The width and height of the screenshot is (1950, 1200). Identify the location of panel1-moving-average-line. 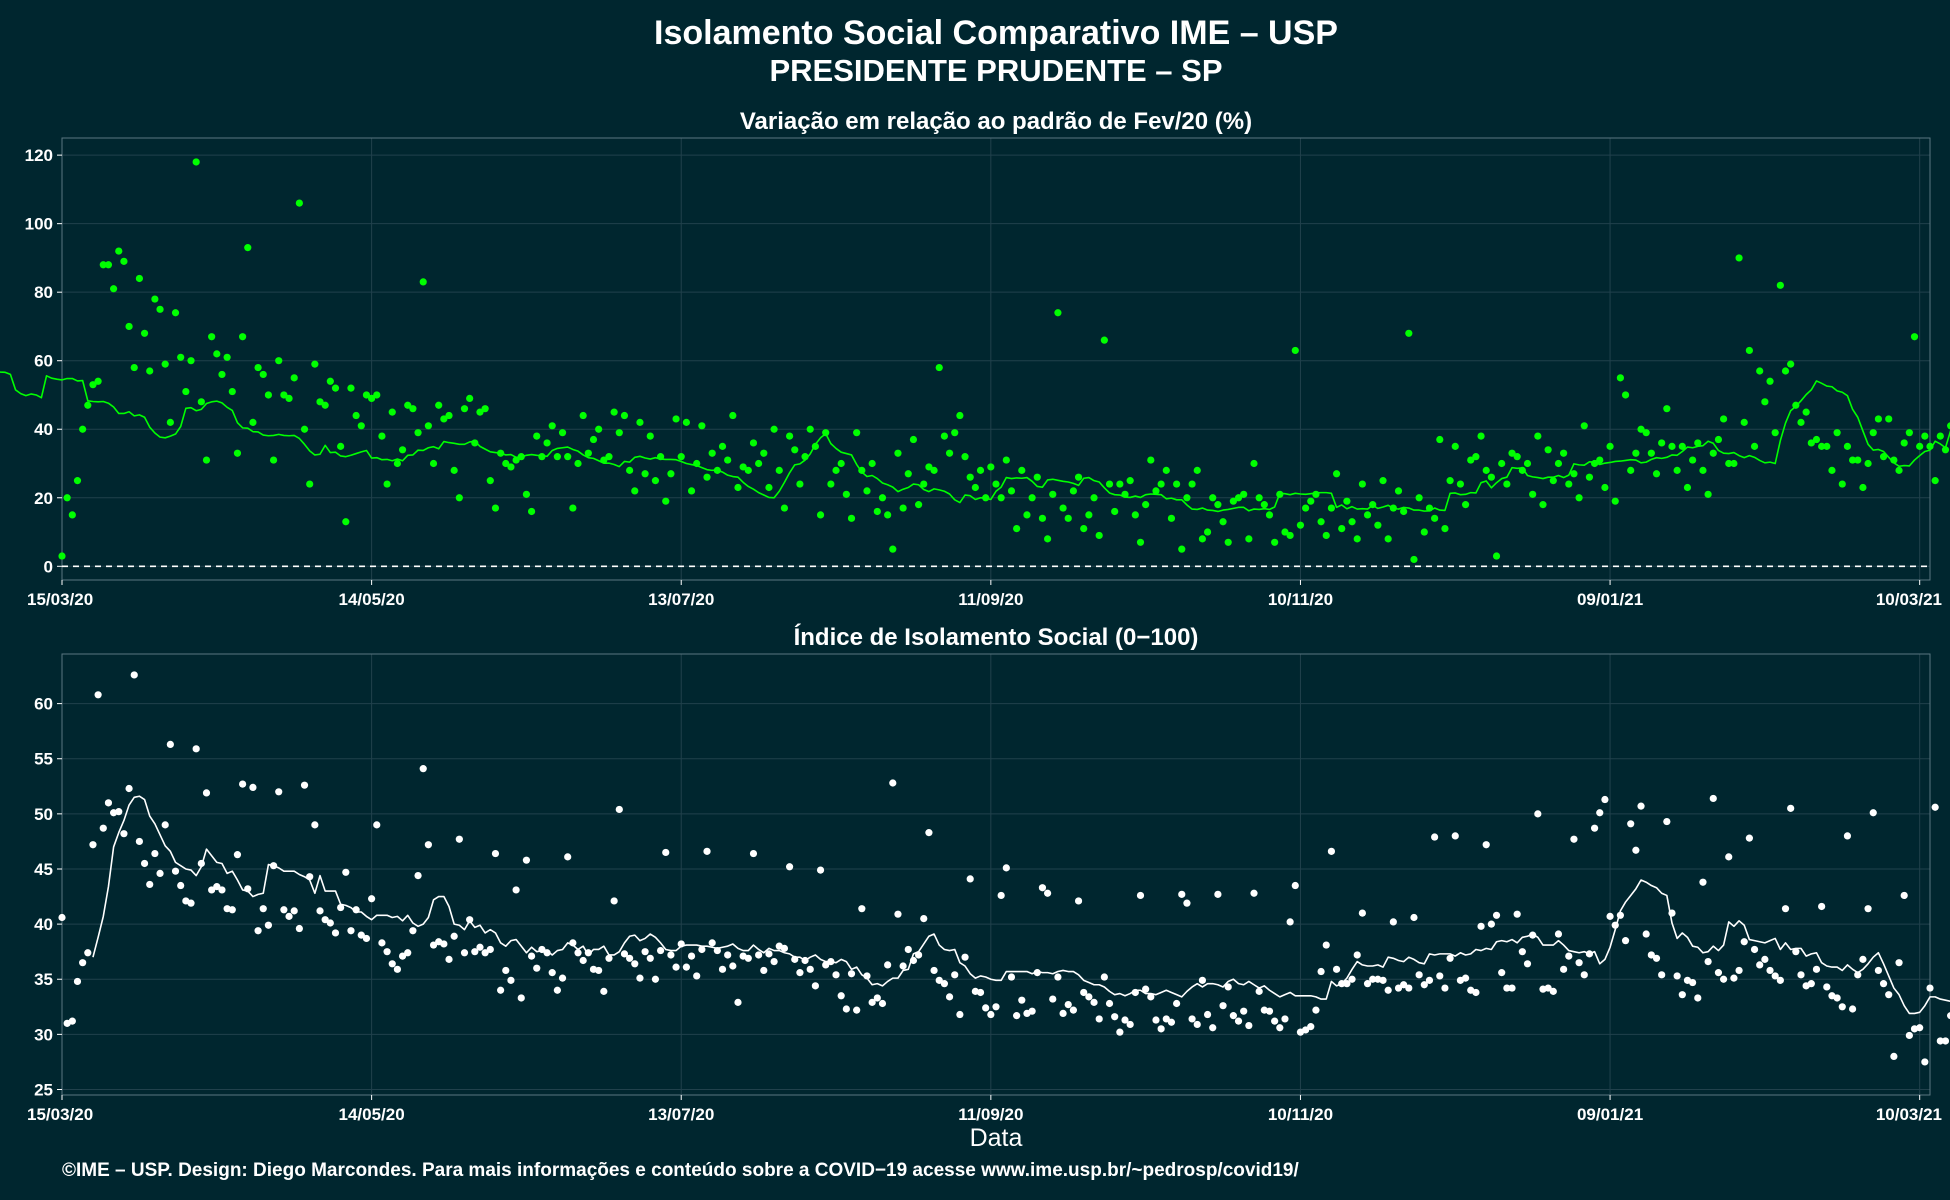
(975, 442).